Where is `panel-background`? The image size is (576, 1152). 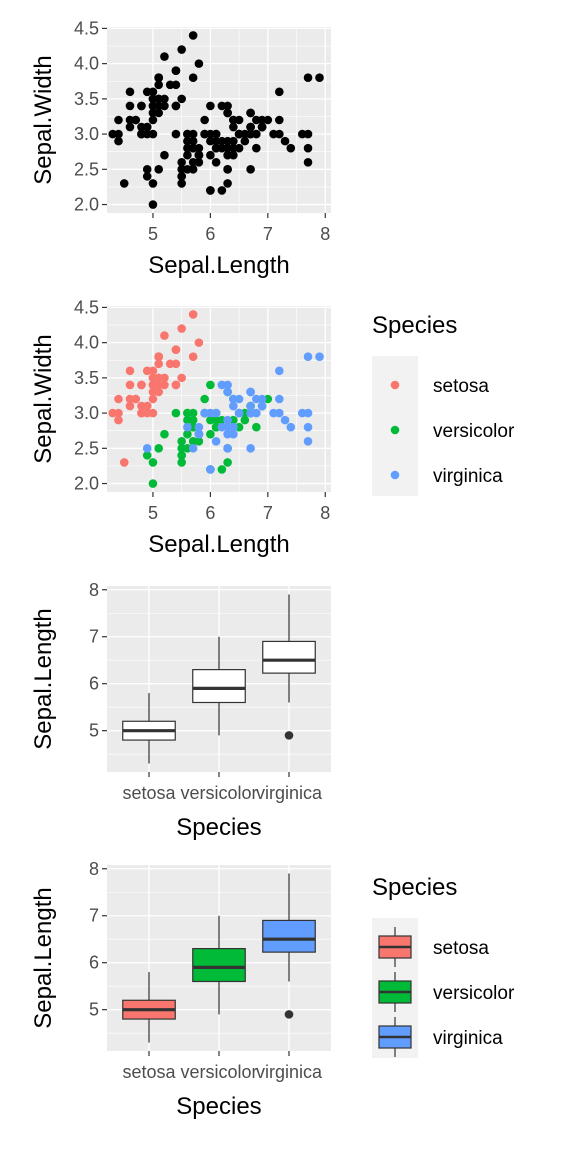
panel-background is located at coordinates (219, 120).